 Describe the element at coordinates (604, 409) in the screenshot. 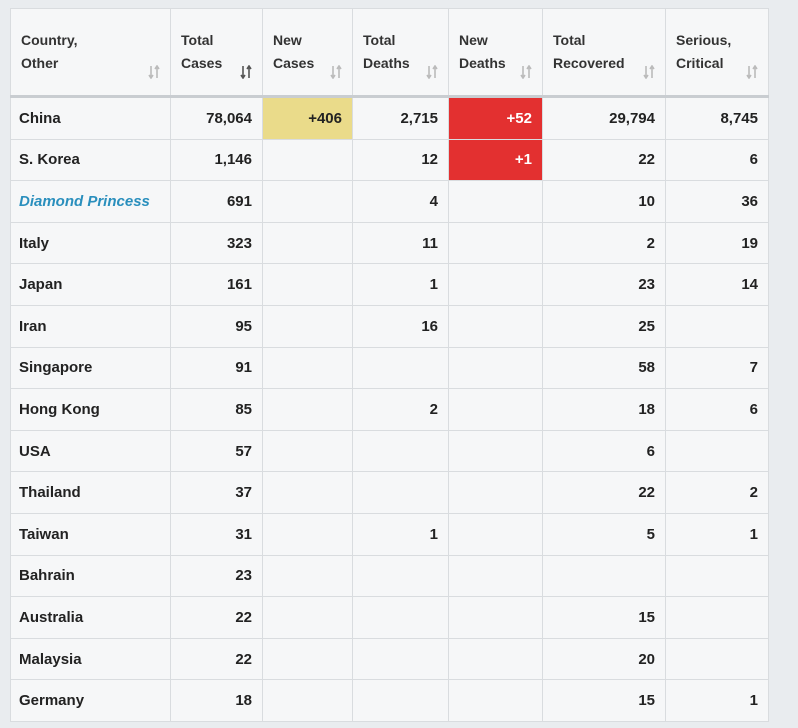

I see `value-cell: 18` at that location.